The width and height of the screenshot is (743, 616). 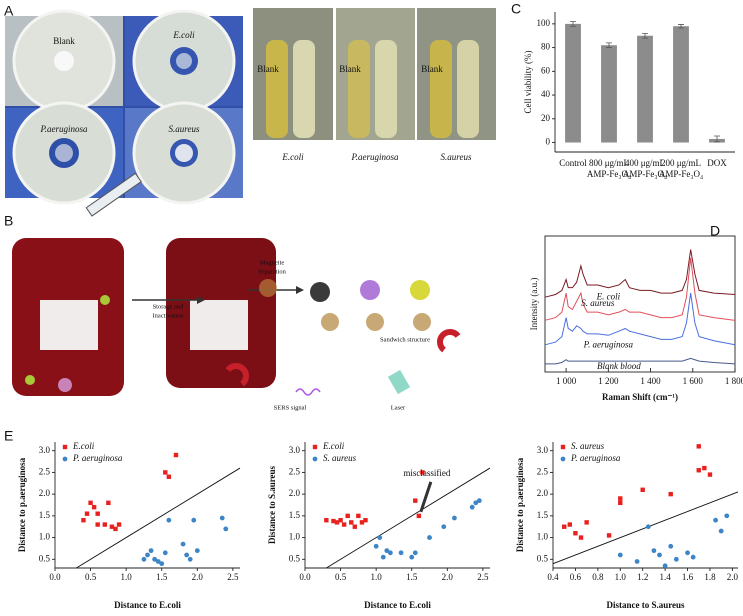 What do you see at coordinates (534, 304) in the screenshot?
I see `y-axis-label: Intensity (a.u.)` at bounding box center [534, 304].